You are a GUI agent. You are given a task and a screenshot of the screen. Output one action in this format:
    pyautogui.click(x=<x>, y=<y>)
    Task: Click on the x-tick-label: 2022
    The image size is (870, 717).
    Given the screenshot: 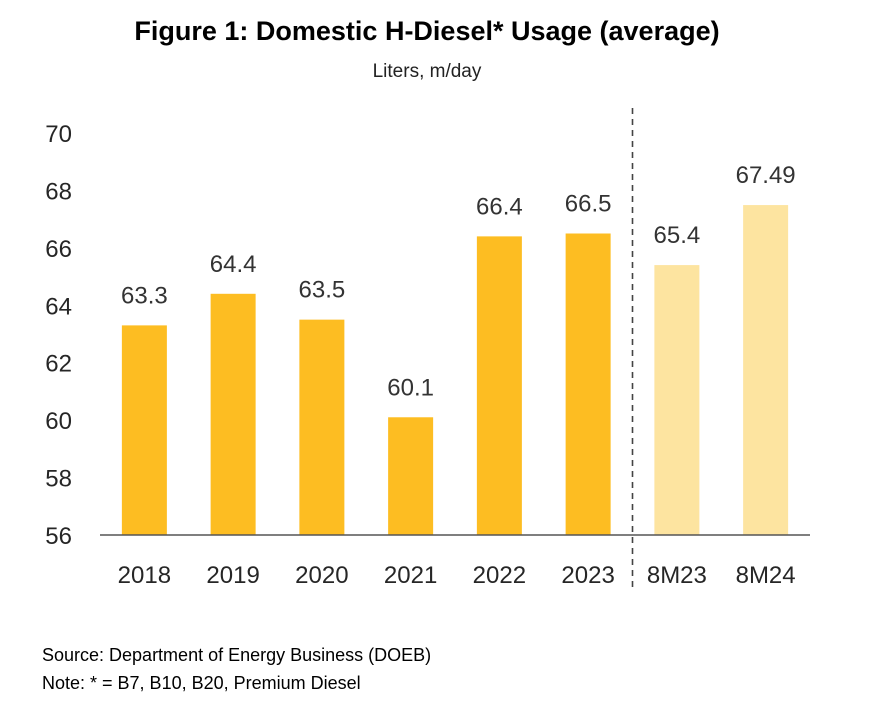 What is the action you would take?
    pyautogui.click(x=499, y=575)
    